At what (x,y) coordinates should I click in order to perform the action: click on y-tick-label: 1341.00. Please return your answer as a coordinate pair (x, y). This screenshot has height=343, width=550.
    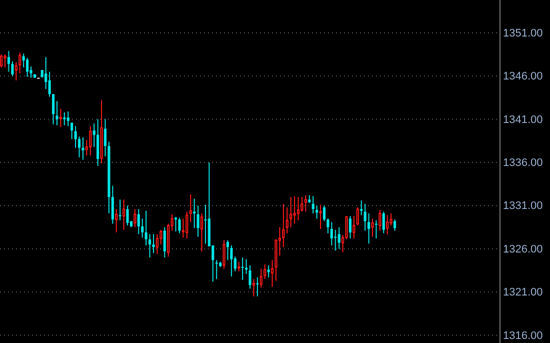
    Looking at the image, I should click on (523, 120).